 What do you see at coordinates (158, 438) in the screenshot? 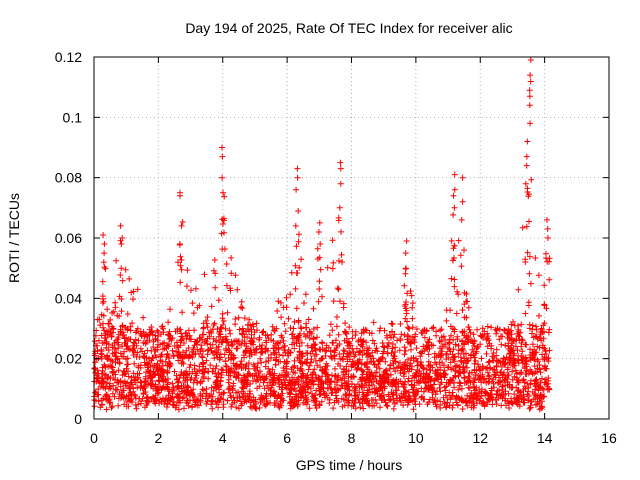
I see `x-tick-label: 2` at bounding box center [158, 438].